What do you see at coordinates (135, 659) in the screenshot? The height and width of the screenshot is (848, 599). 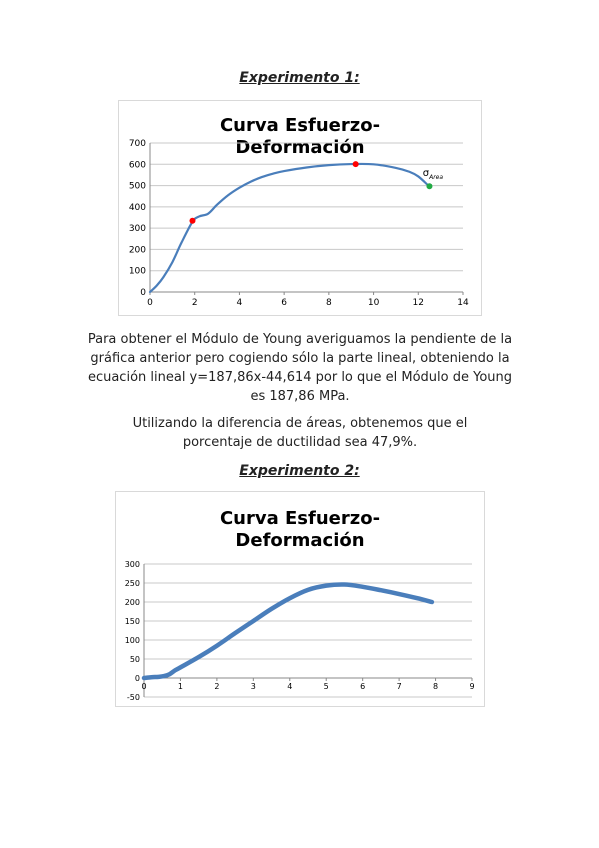 I see `y-tick-label: 50` at bounding box center [135, 659].